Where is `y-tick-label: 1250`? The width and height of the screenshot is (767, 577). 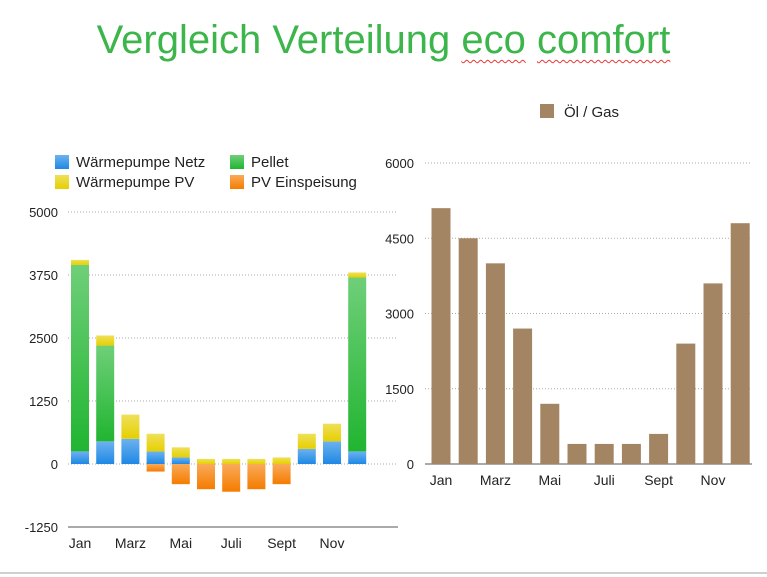
y-tick-label: 1250 is located at coordinates (43, 401).